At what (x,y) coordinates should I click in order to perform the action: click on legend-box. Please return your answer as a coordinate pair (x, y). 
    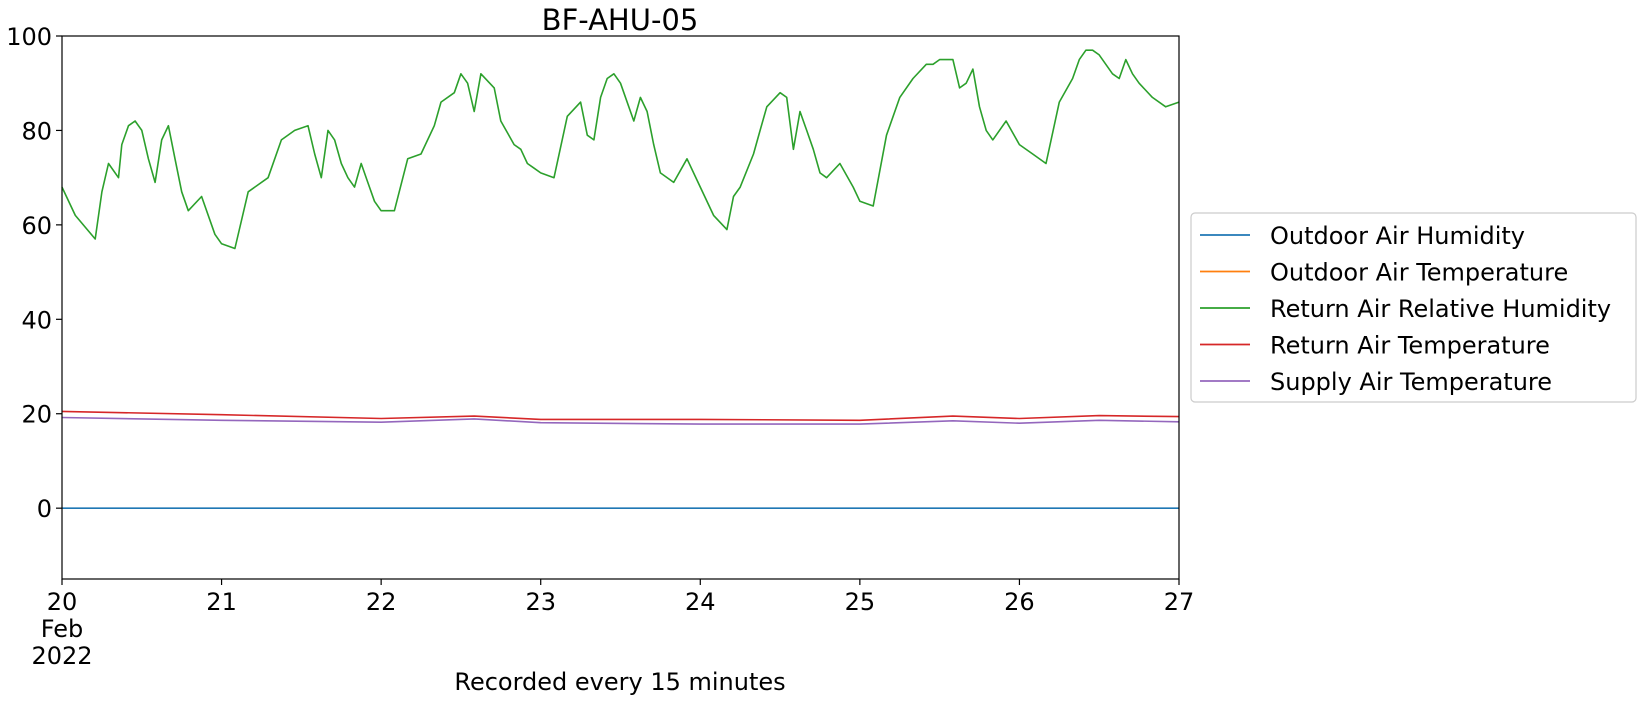
    Looking at the image, I should click on (1413, 307).